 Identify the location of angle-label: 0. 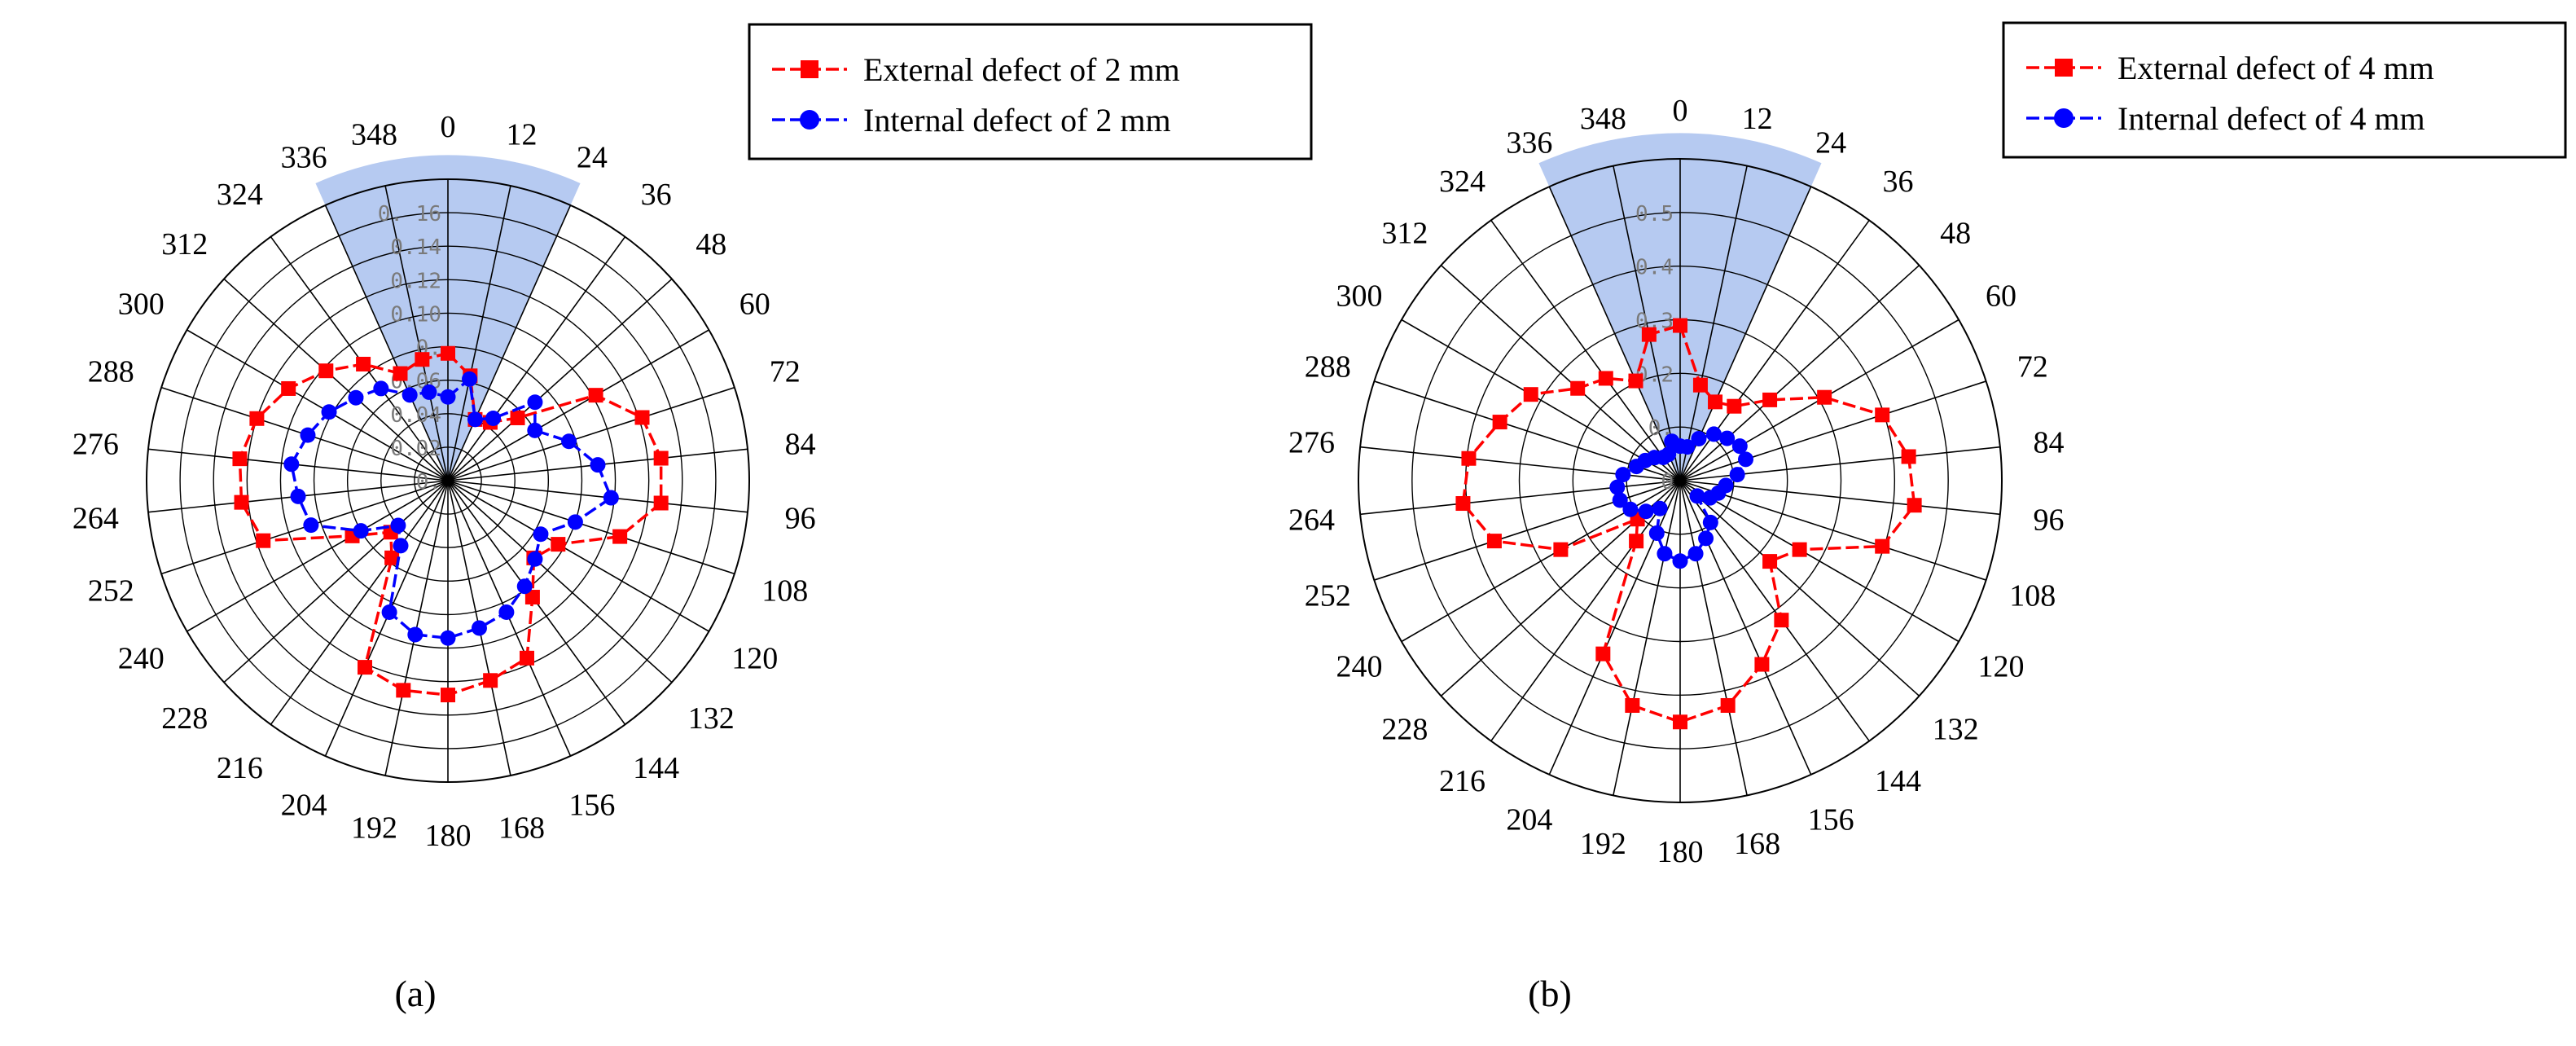
(448, 127).